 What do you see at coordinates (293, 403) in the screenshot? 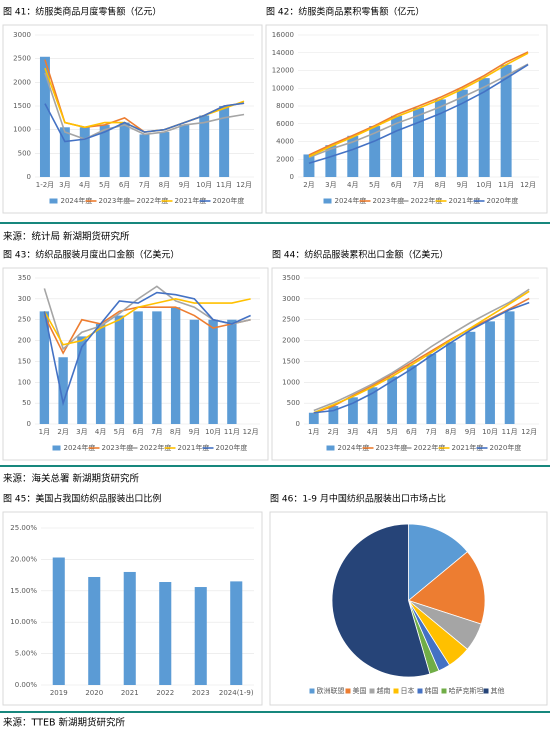
I see `y-tick-label: 500` at bounding box center [293, 403].